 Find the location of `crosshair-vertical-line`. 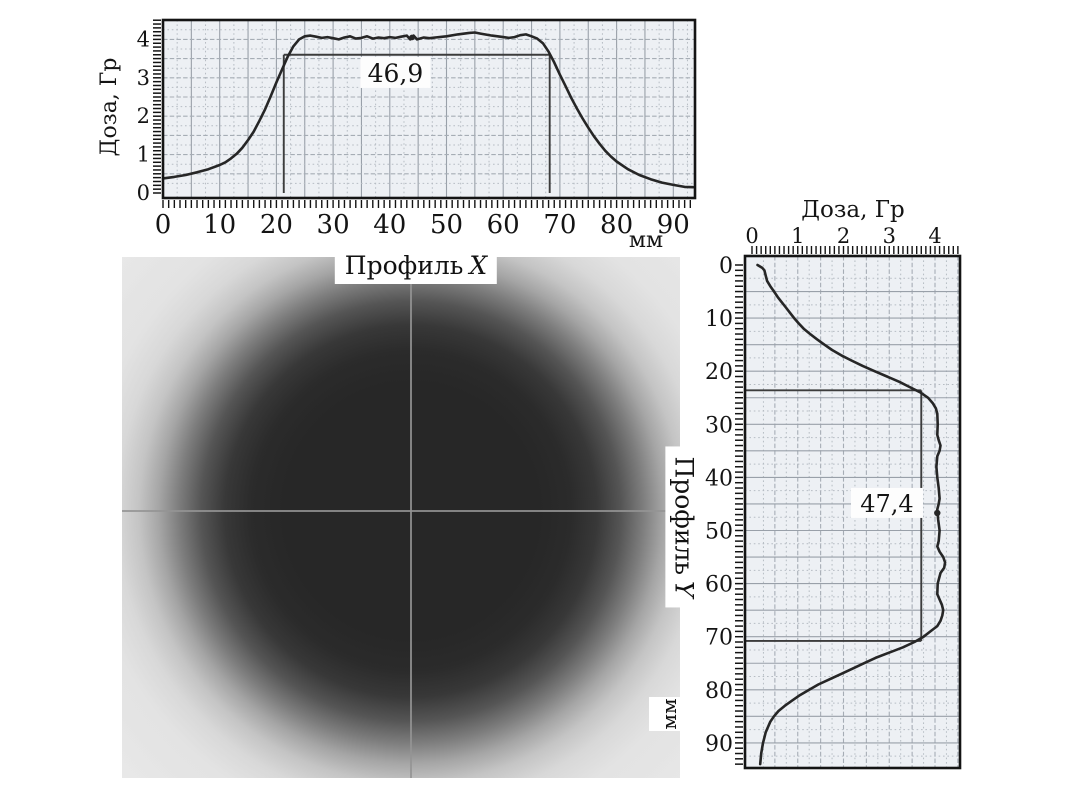

crosshair-vertical-line is located at coordinates (411, 517).